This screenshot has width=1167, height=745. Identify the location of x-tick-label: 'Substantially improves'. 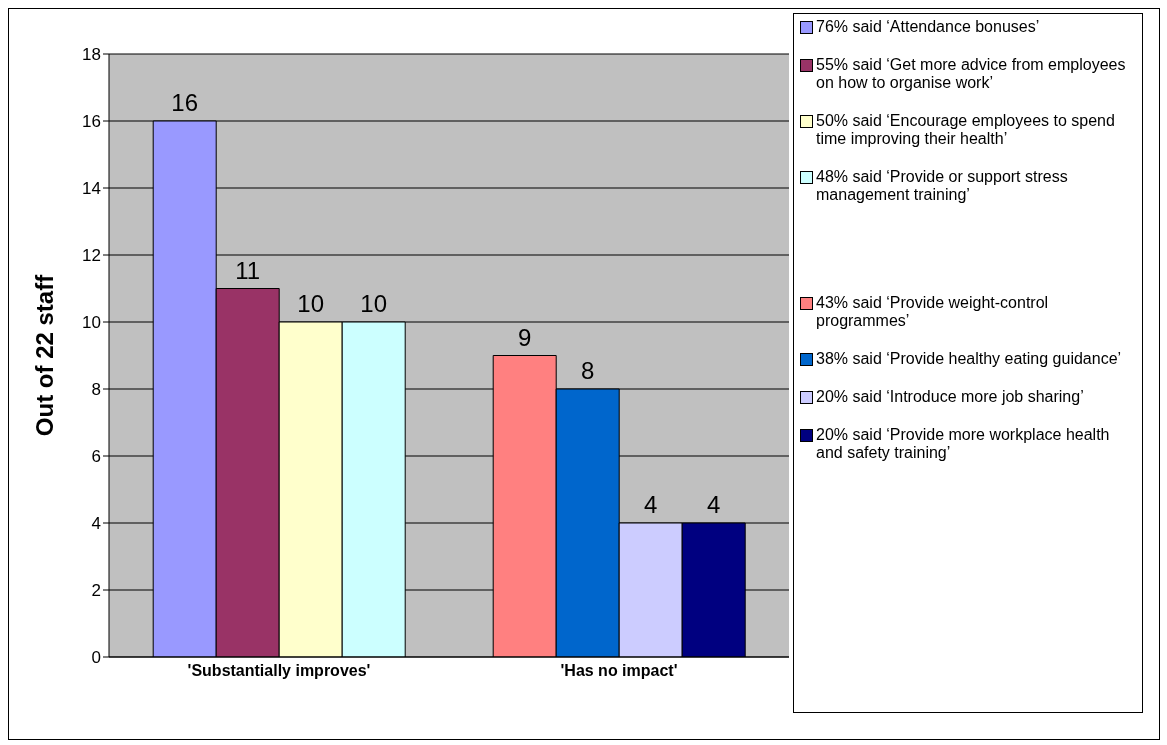
(279, 671).